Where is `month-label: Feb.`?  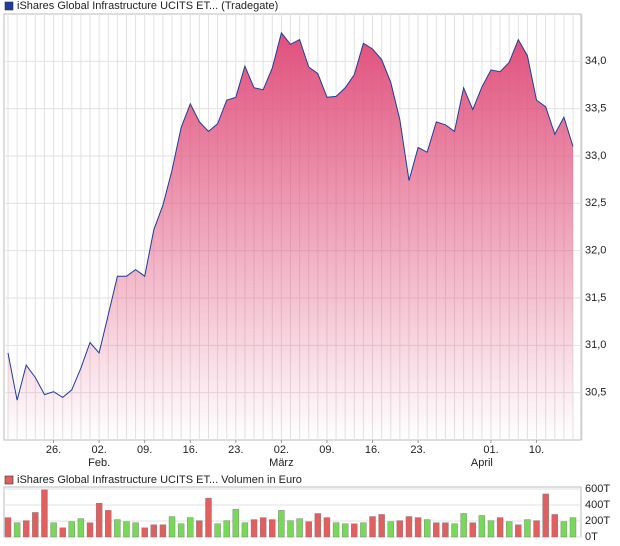 month-label: Feb. is located at coordinates (99, 463).